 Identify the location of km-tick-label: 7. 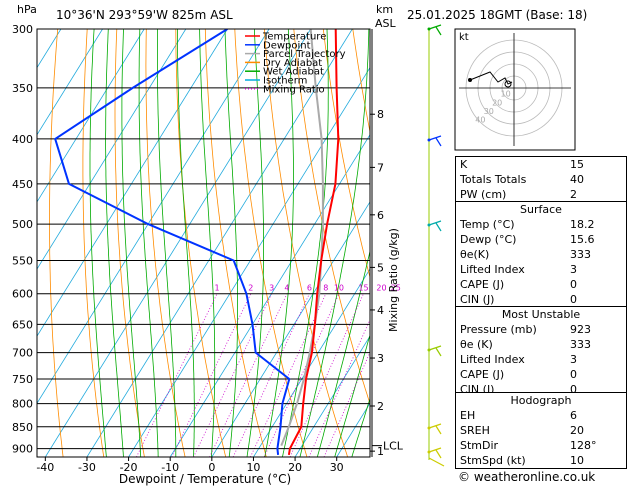
(380, 167).